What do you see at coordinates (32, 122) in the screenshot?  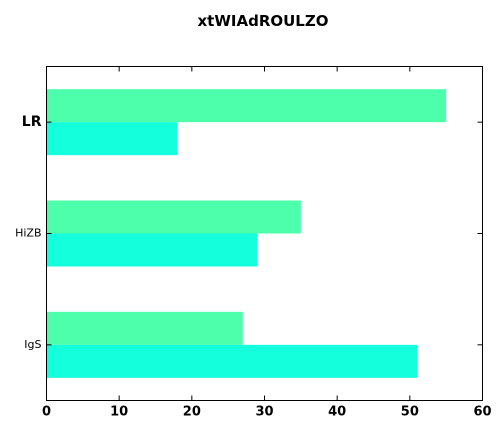 I see `y-tick-label-lr: LR` at bounding box center [32, 122].